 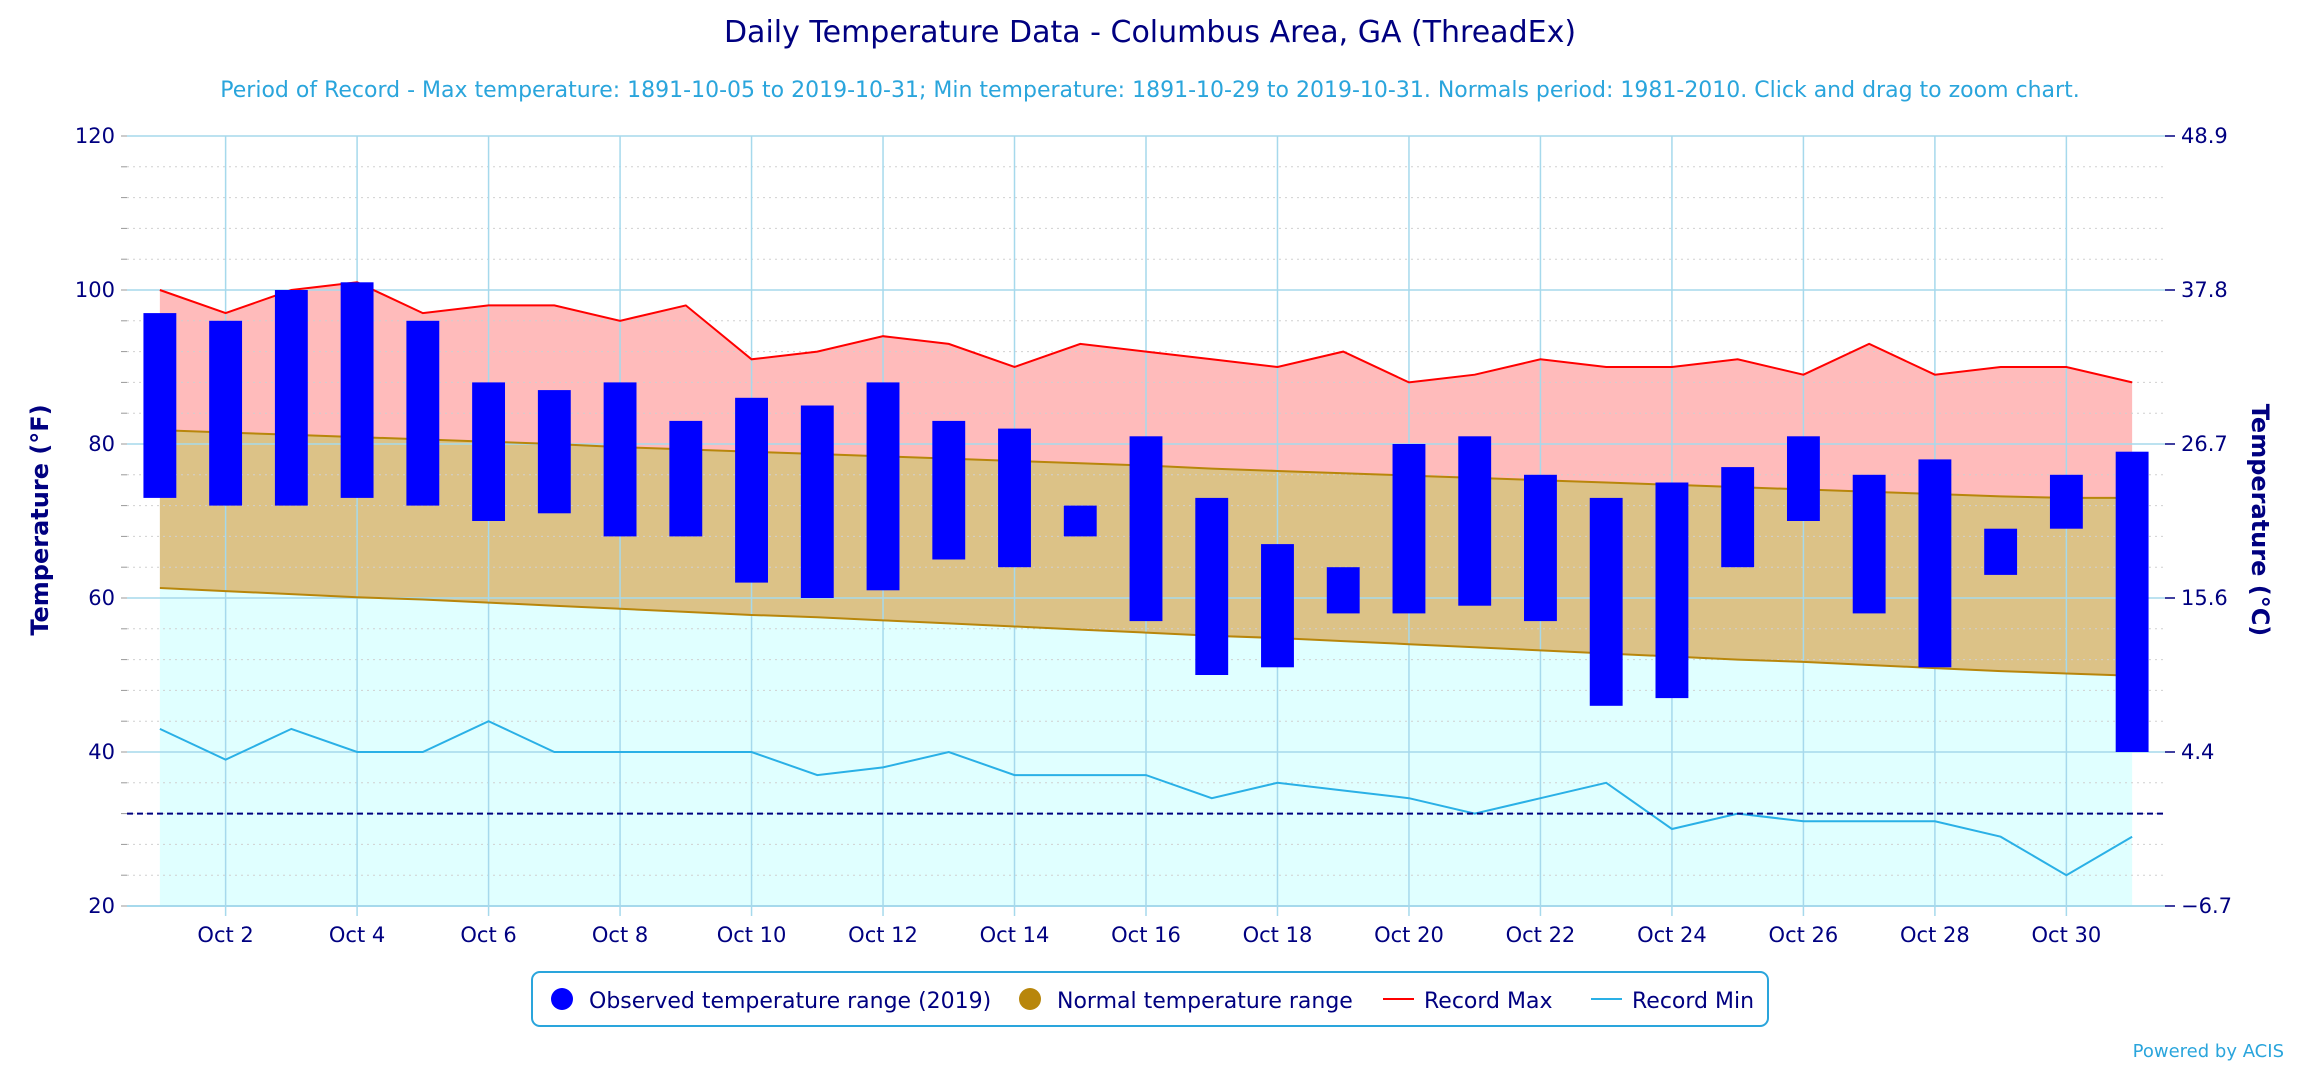 What do you see at coordinates (1146, 935) in the screenshot?
I see `x-tick-label: Oct 16` at bounding box center [1146, 935].